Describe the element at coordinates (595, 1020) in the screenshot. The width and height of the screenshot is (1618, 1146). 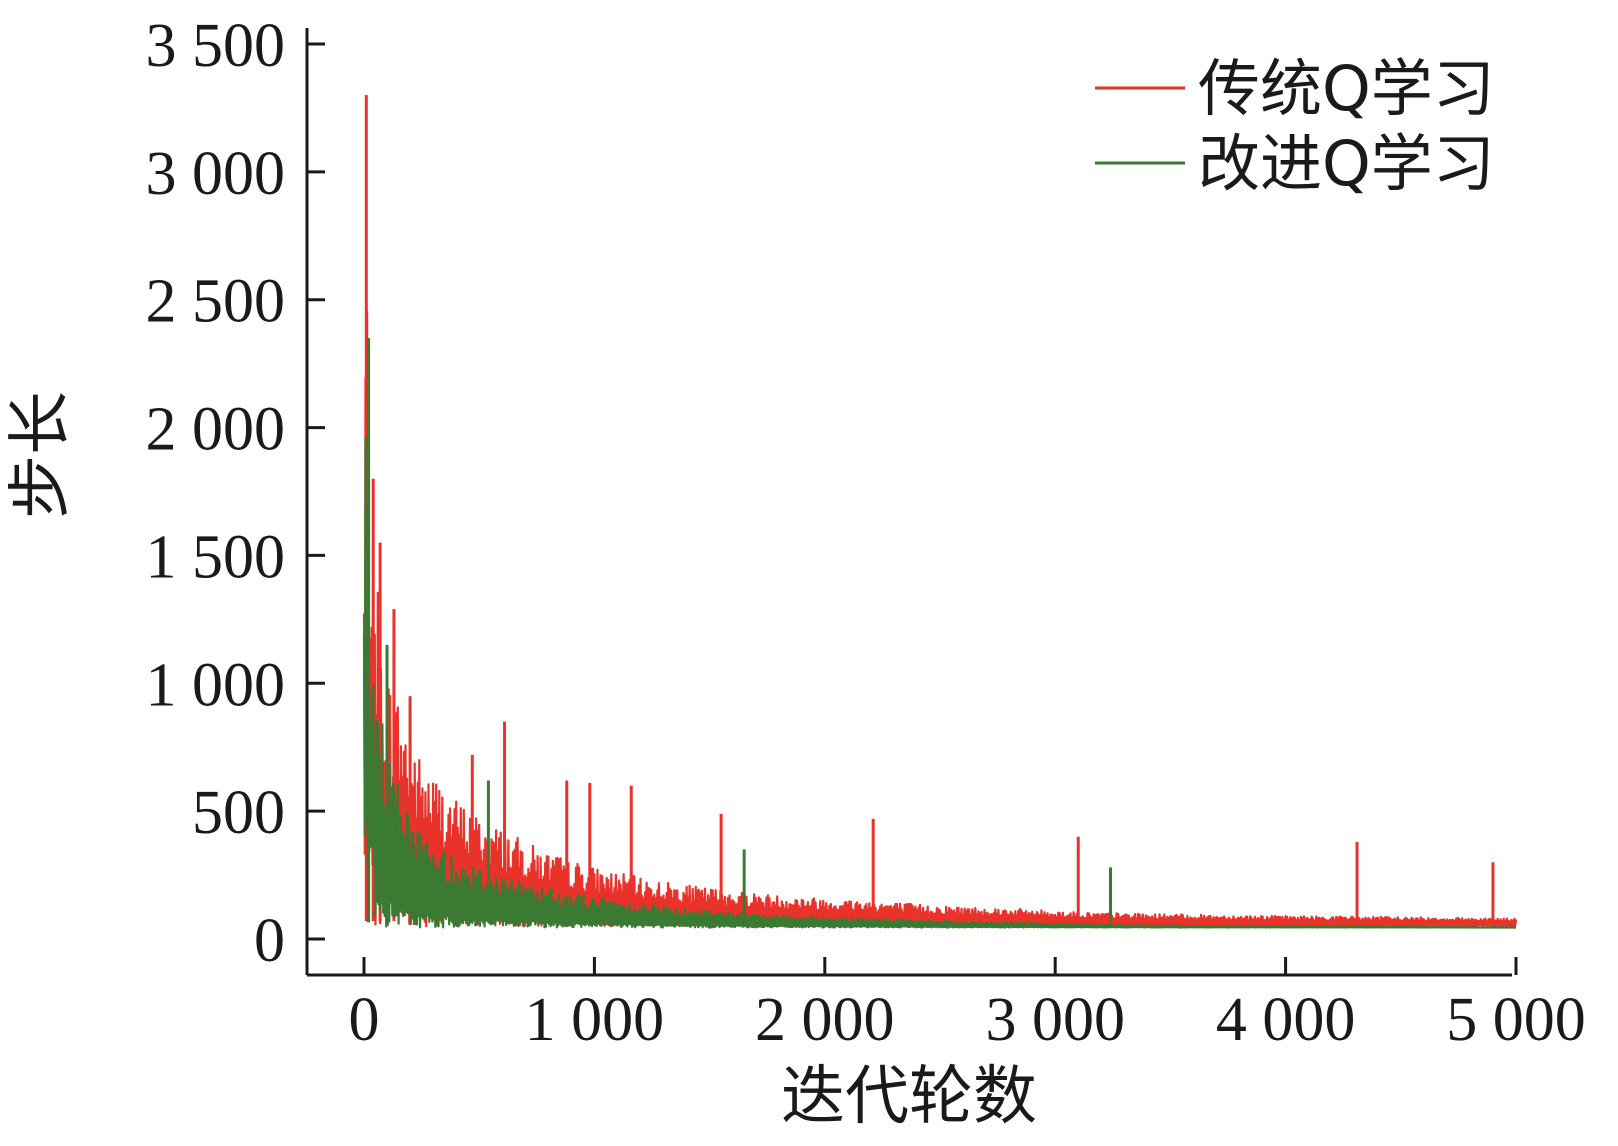
I see `x-tick-label: 1 000` at that location.